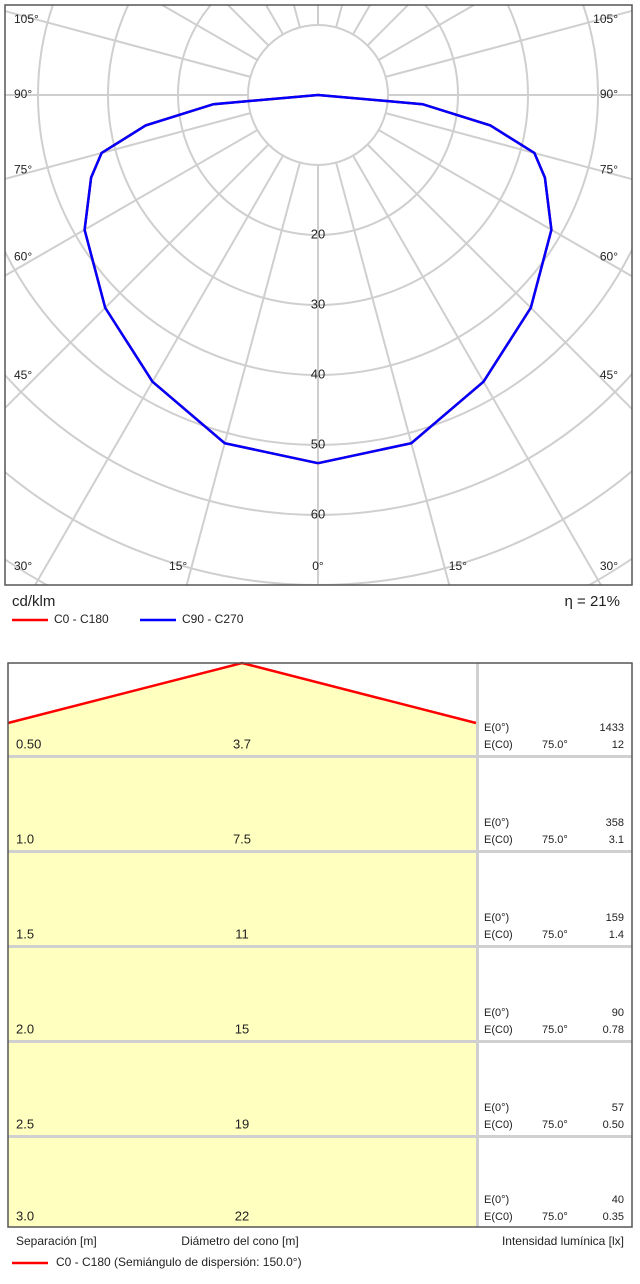 Image resolution: width=640 pixels, height=1284 pixels. What do you see at coordinates (613, 1030) in the screenshot?
I see `ec0-value: 0.78` at bounding box center [613, 1030].